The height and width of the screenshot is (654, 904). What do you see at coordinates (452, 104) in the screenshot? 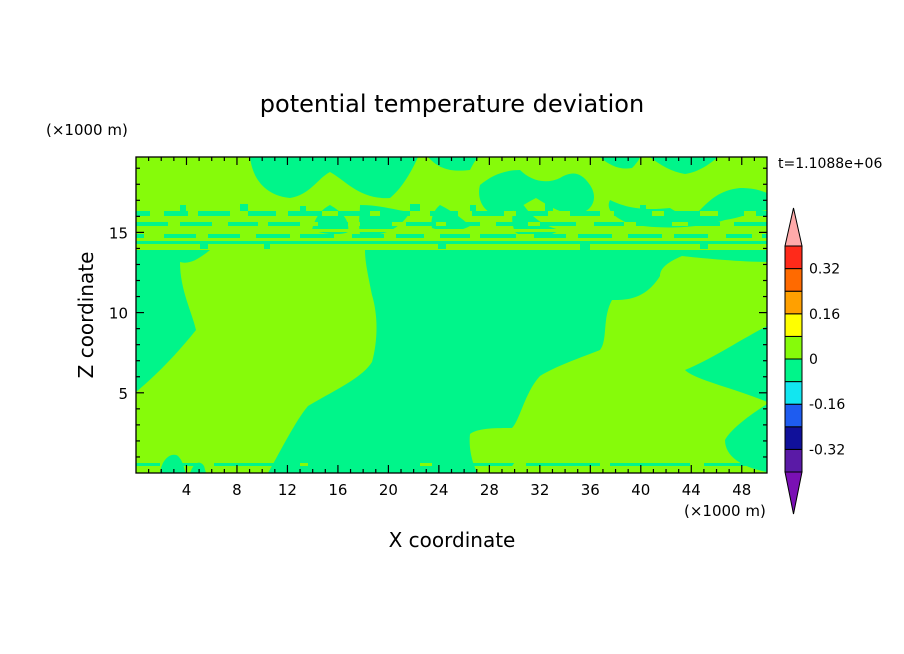
I see `chart-title: potential temperature deviation` at bounding box center [452, 104].